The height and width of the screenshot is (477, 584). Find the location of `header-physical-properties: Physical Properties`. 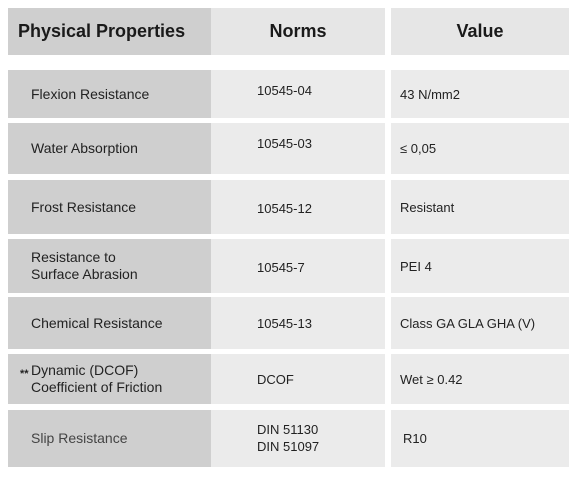

header-physical-properties: Physical Properties is located at coordinates (109, 31).